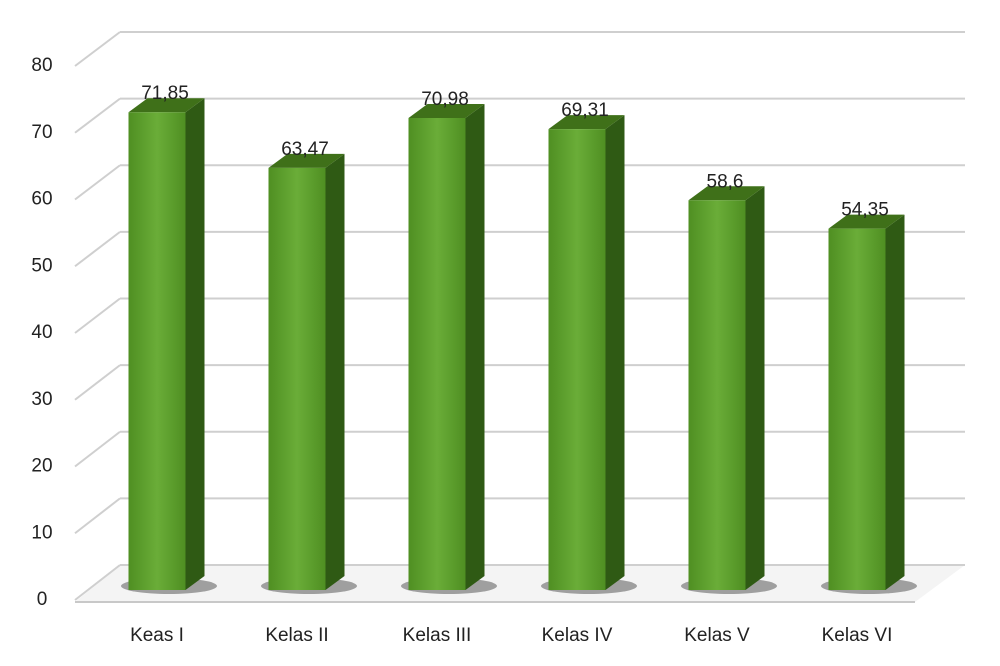  What do you see at coordinates (437, 635) in the screenshot?
I see `x-tick-label: Kelas III` at bounding box center [437, 635].